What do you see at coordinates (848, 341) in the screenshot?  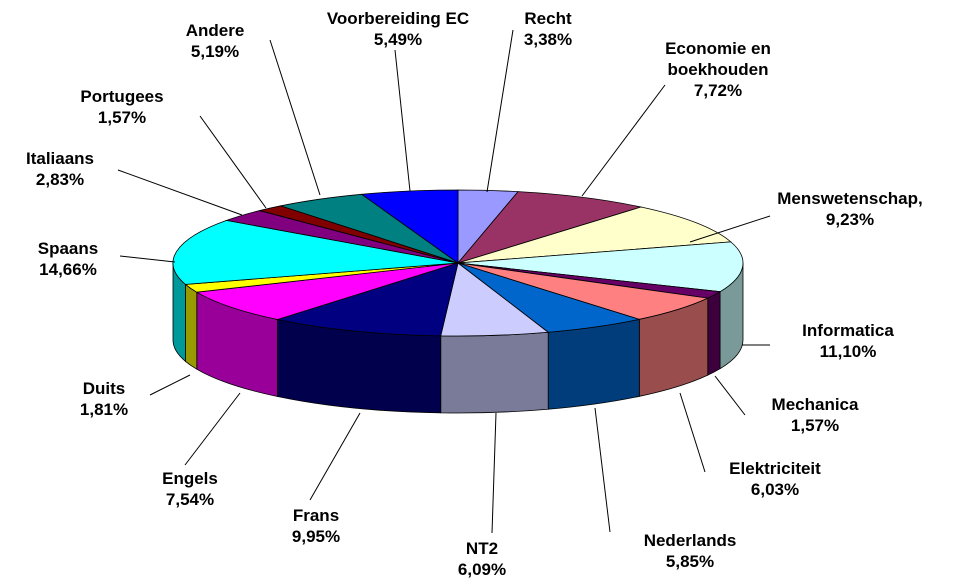 I see `data-label: Informatica 11,10%` at bounding box center [848, 341].